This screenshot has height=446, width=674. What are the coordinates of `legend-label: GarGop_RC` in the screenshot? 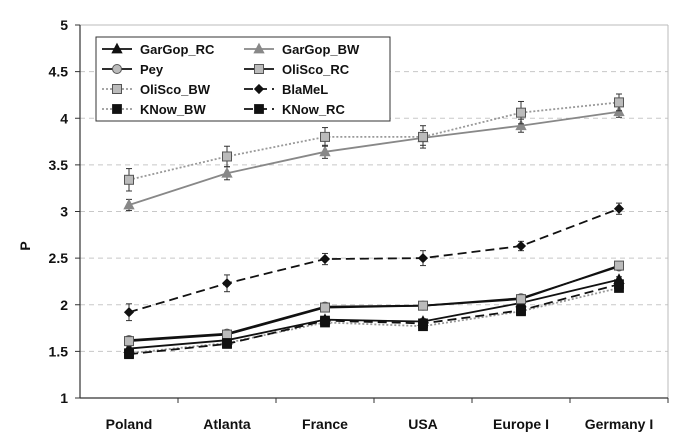 It's located at (177, 49).